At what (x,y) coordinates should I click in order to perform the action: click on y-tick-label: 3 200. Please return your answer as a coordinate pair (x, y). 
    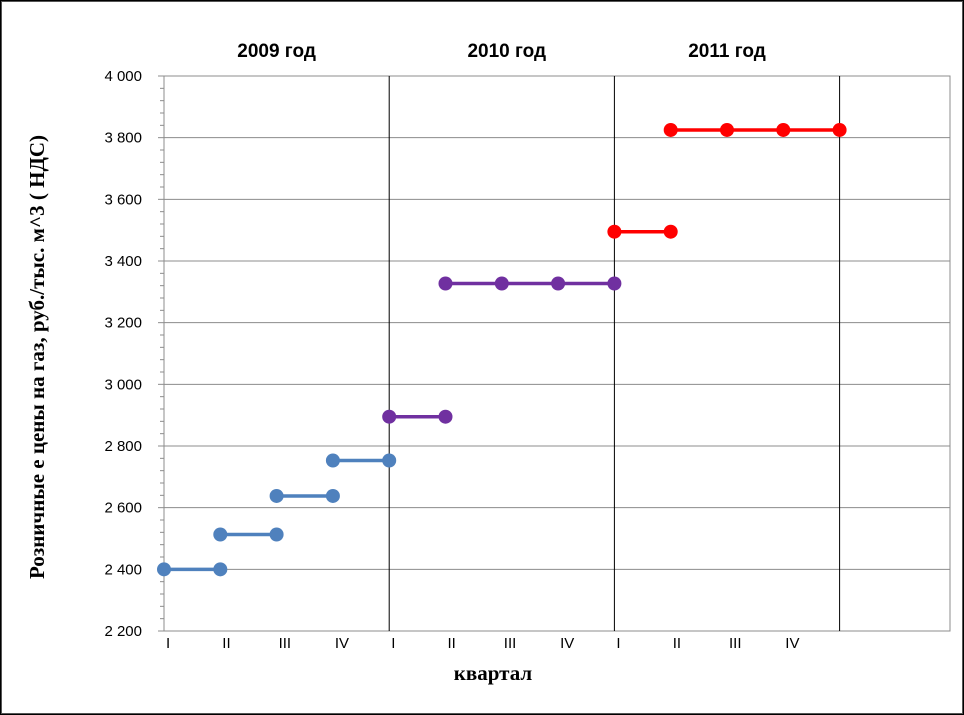
    Looking at the image, I should click on (123, 323).